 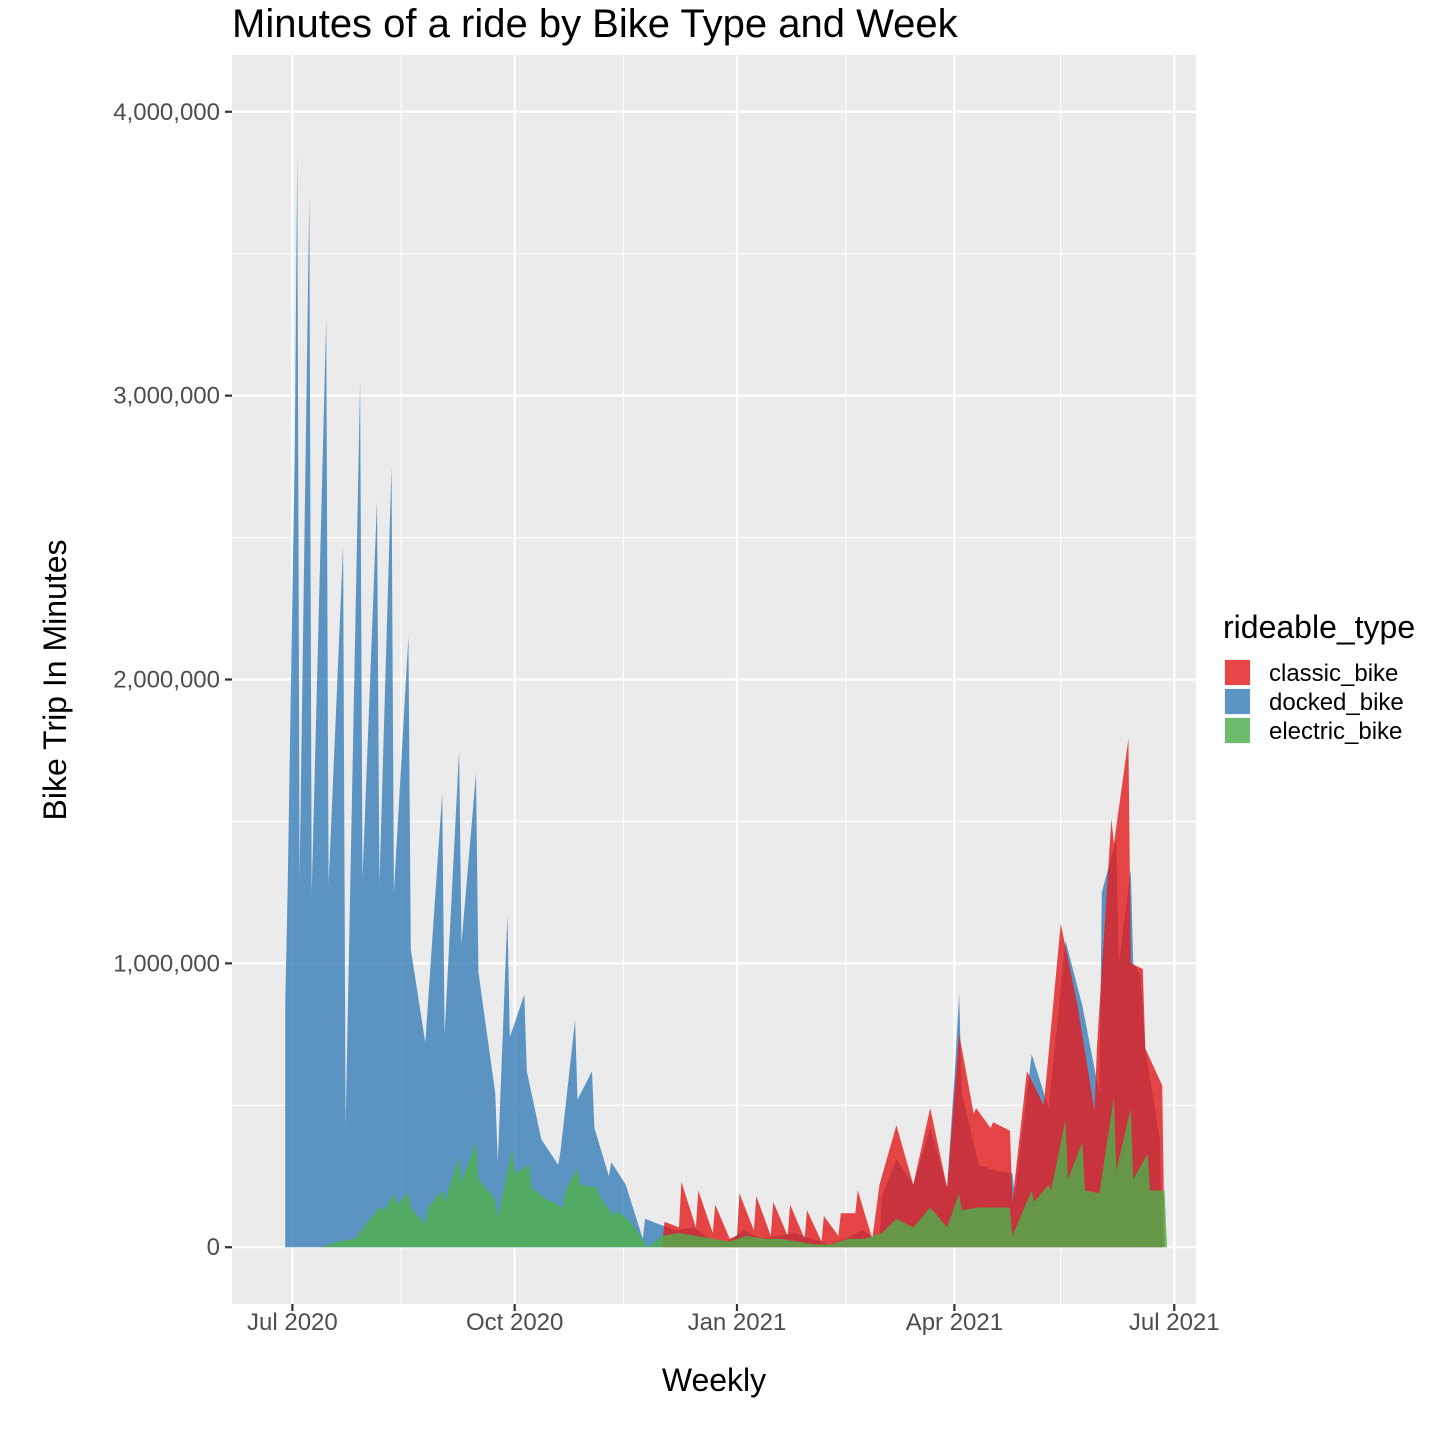 What do you see at coordinates (1237, 672) in the screenshot?
I see `legend-swatch-classic-bike` at bounding box center [1237, 672].